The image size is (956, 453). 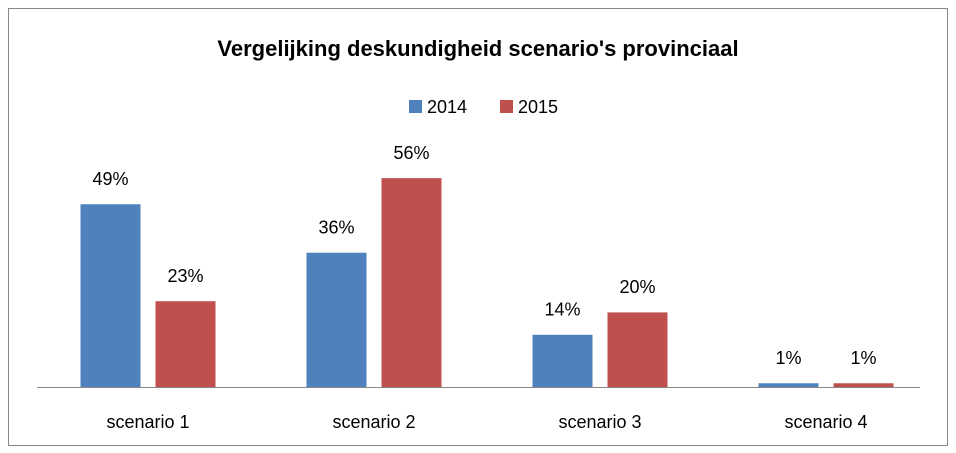 What do you see at coordinates (825, 422) in the screenshot?
I see `x-tick-label: scenario 4` at bounding box center [825, 422].